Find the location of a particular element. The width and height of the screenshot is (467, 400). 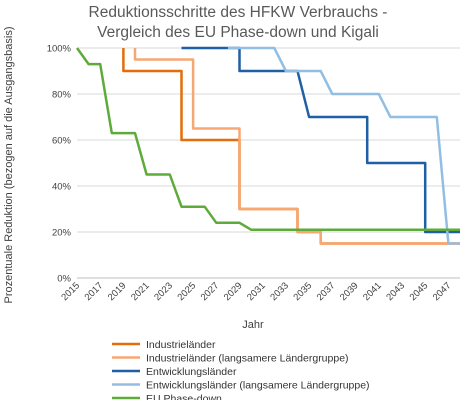

chart-title-line-1: Reduktionsschritte des HFKW Verbrauchs - is located at coordinates (238, 12).